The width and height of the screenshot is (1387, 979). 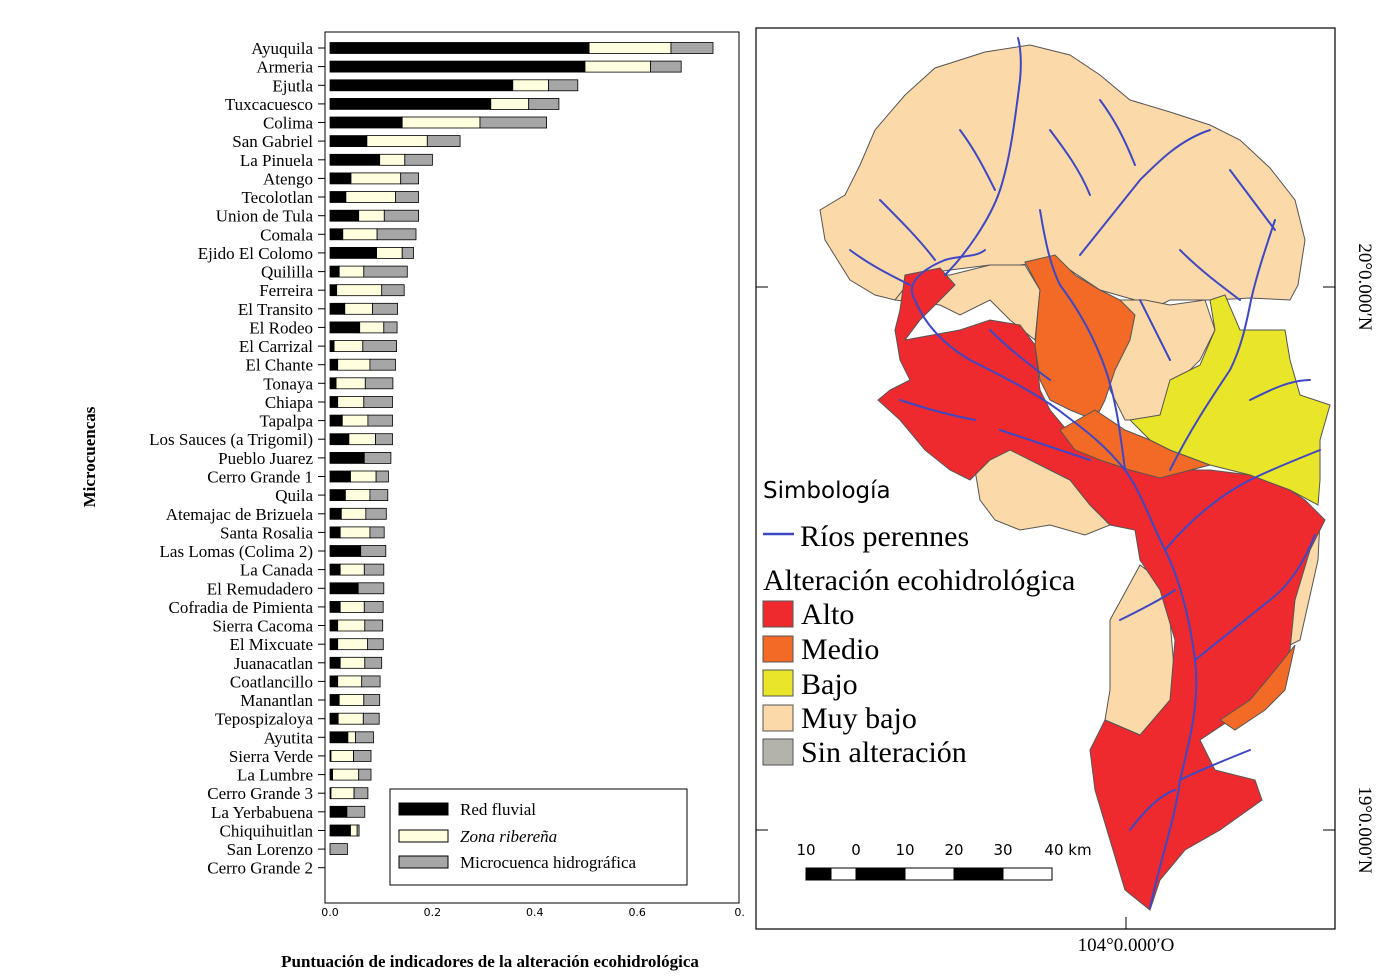 I want to click on bar-juanacatlan-microcuenca-hidrogr-fica, so click(x=373, y=662).